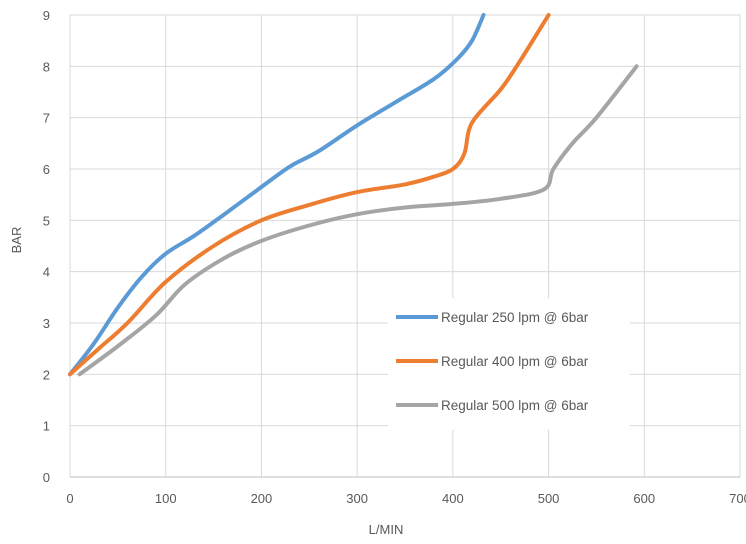 The image size is (746, 544). Describe the element at coordinates (46, 477) in the screenshot. I see `y-tick-label: 0` at that location.